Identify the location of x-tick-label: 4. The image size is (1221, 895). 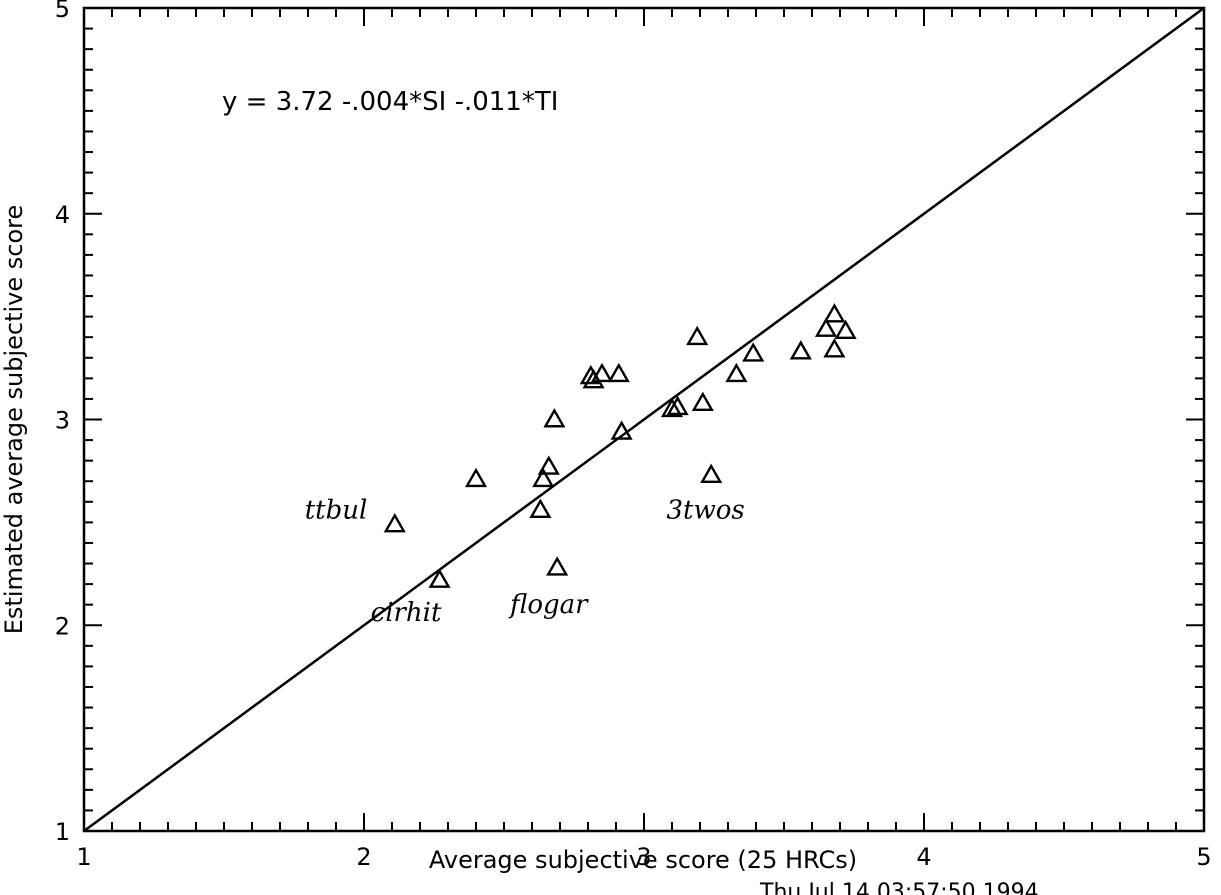
(923, 857).